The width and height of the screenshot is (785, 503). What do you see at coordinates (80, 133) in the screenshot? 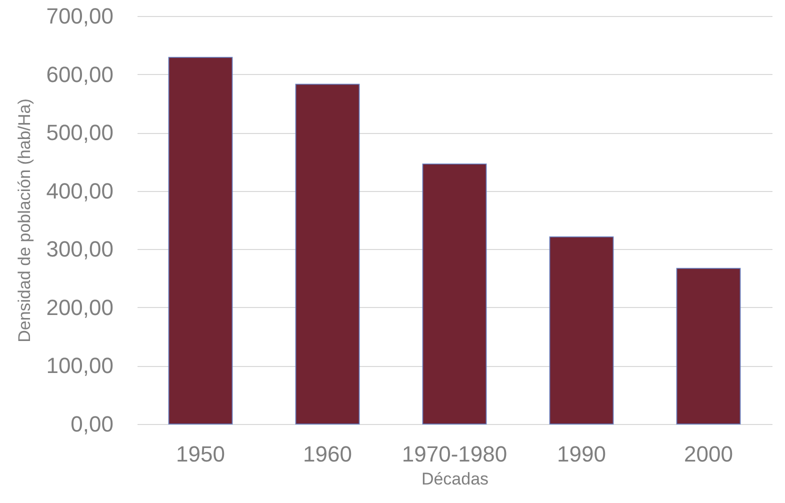
I see `y-tick-label: 500,00` at bounding box center [80, 133].